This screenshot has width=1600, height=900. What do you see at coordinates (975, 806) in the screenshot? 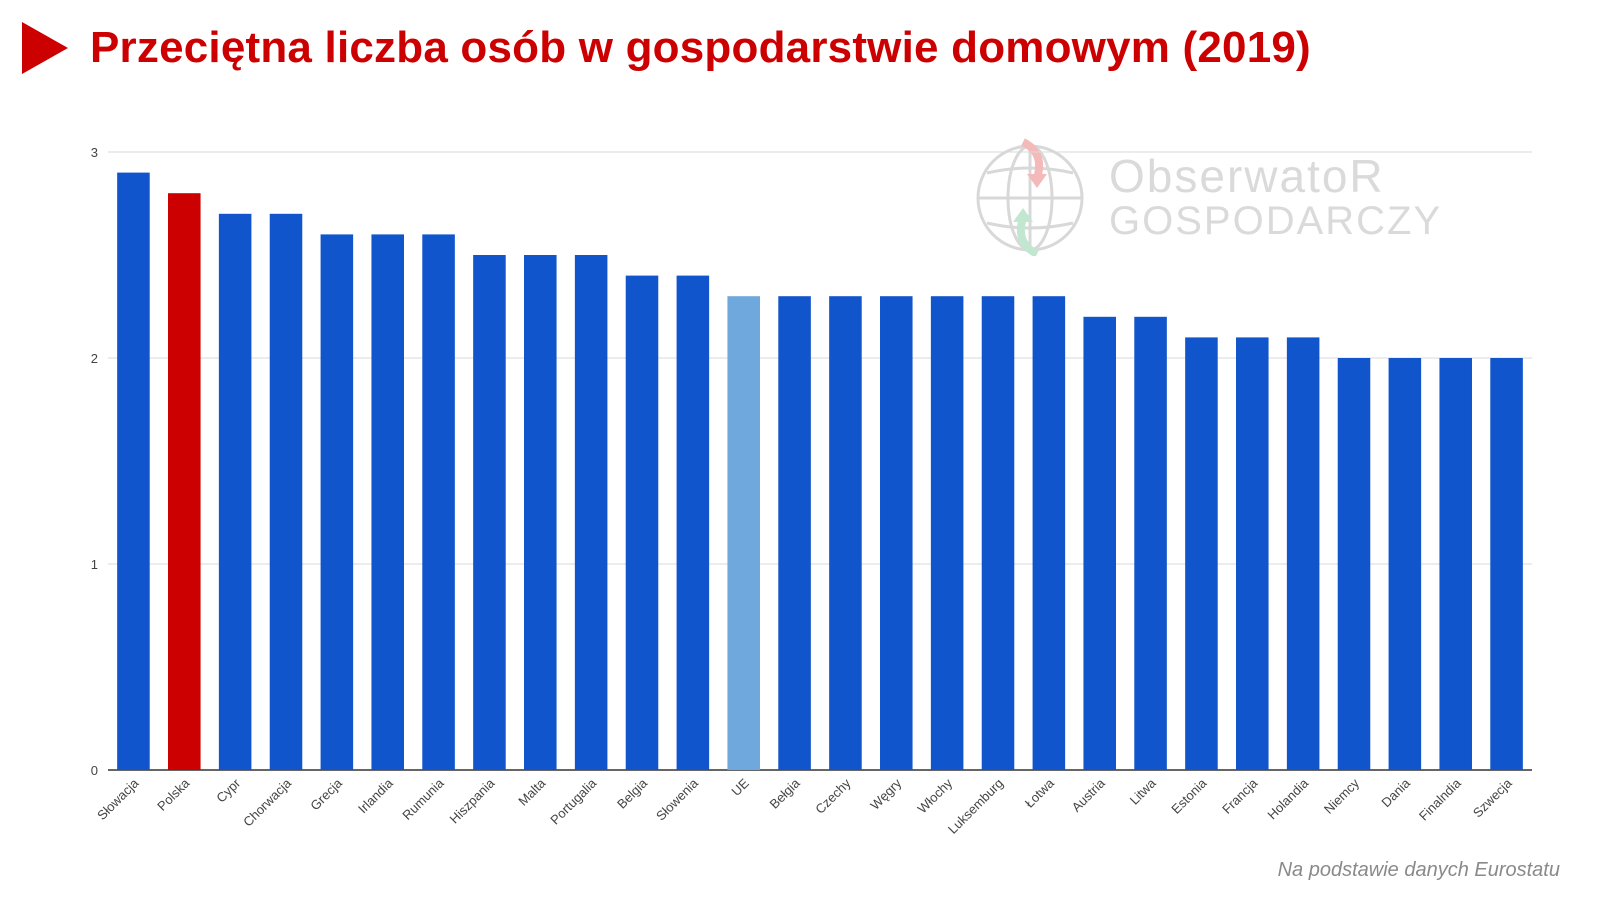
I see `x-tick-label: Luksemburg` at bounding box center [975, 806].